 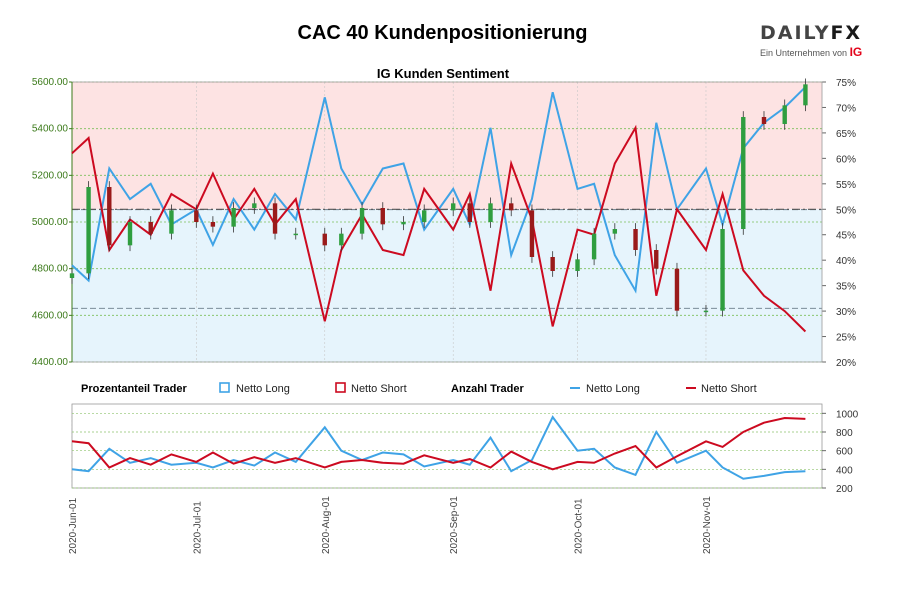 I want to click on legend-group-count: Anzahl Trader, so click(x=487, y=389).